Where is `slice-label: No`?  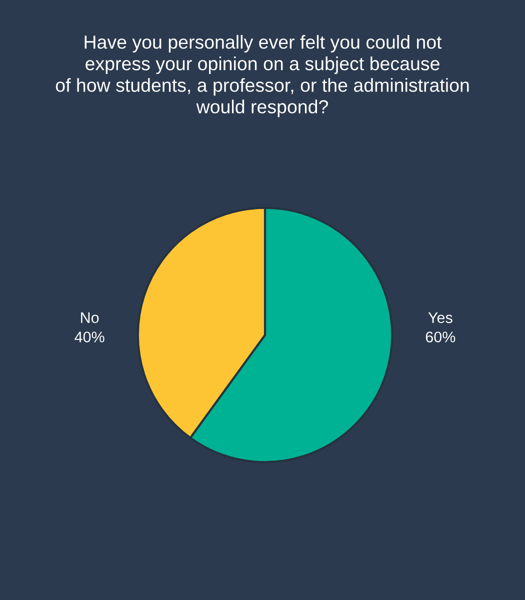
slice-label: No is located at coordinates (90, 318).